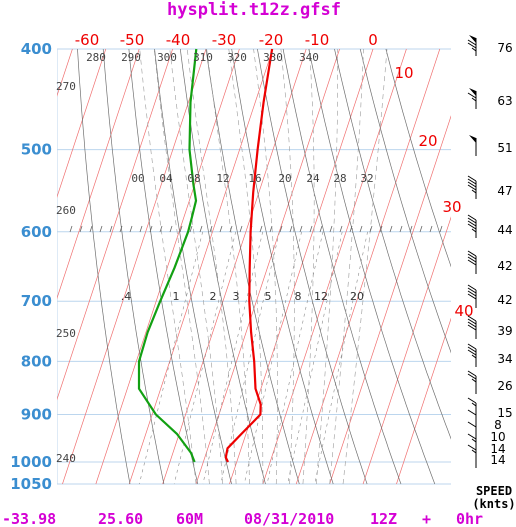 The width and height of the screenshot is (516, 527). What do you see at coordinates (317, 40) in the screenshot?
I see `temp-label--10: -10` at bounding box center [317, 40].